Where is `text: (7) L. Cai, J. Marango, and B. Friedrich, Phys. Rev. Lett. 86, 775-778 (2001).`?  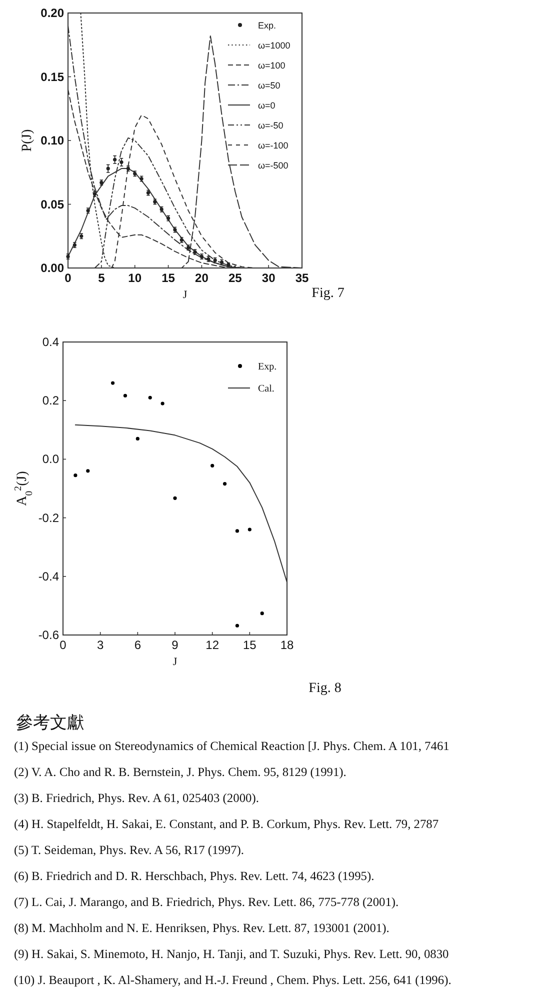 text: (7) L. Cai, J. Marango, and B. Friedrich, Phys. Rev. Lett. 86, 775-778 (2001). is located at coordinates (206, 902).